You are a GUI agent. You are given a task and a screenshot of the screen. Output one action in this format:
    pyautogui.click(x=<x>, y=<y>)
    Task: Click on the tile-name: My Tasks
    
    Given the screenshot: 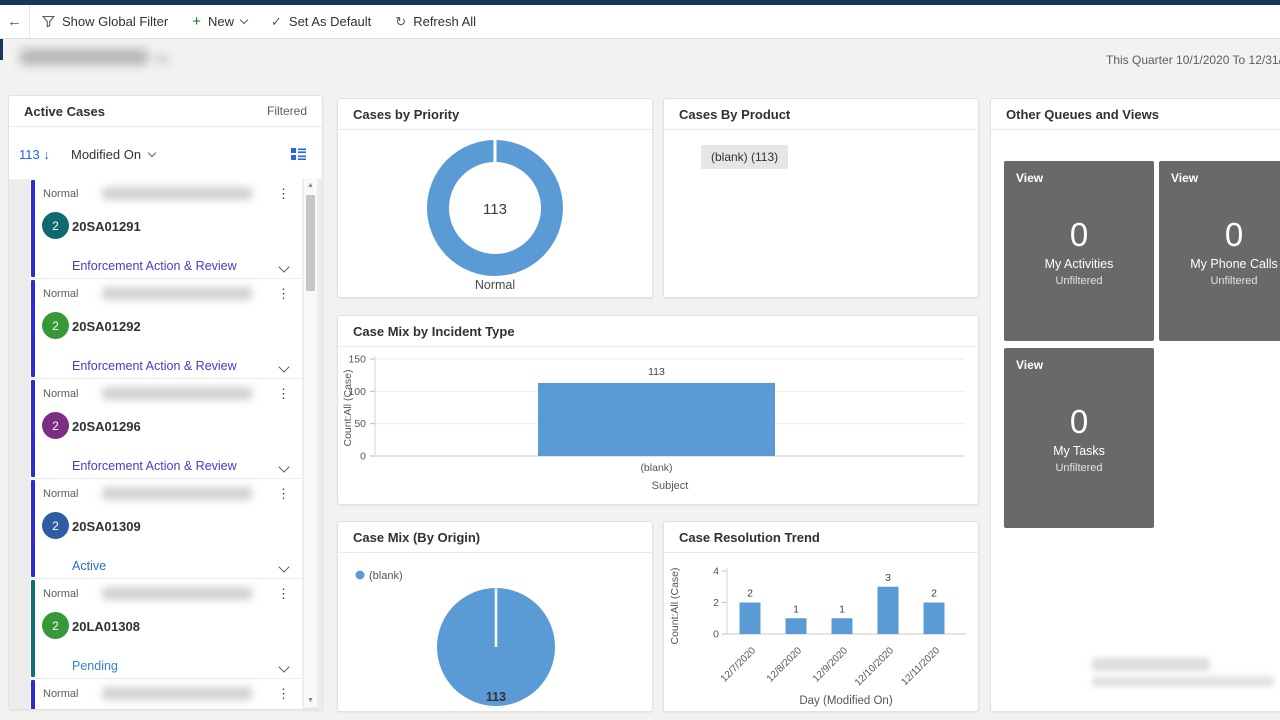 What is the action you would take?
    pyautogui.click(x=1079, y=451)
    